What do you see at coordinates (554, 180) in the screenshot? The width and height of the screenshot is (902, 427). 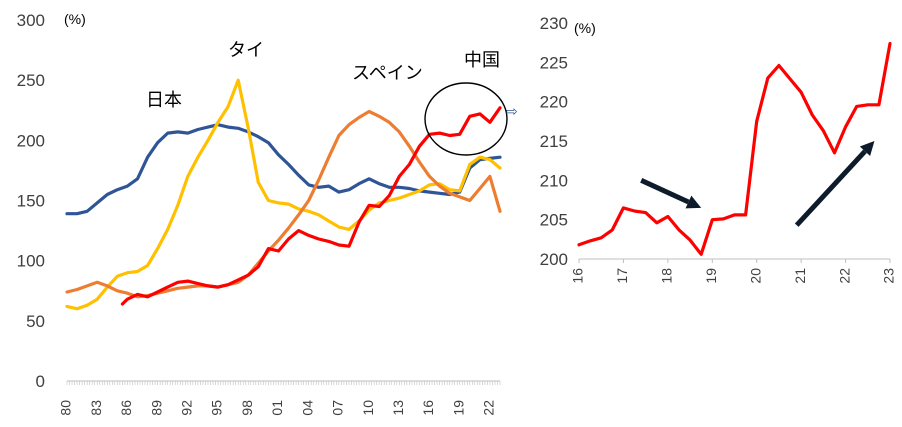 I see `right-y-tick-label: 210` at bounding box center [554, 180].